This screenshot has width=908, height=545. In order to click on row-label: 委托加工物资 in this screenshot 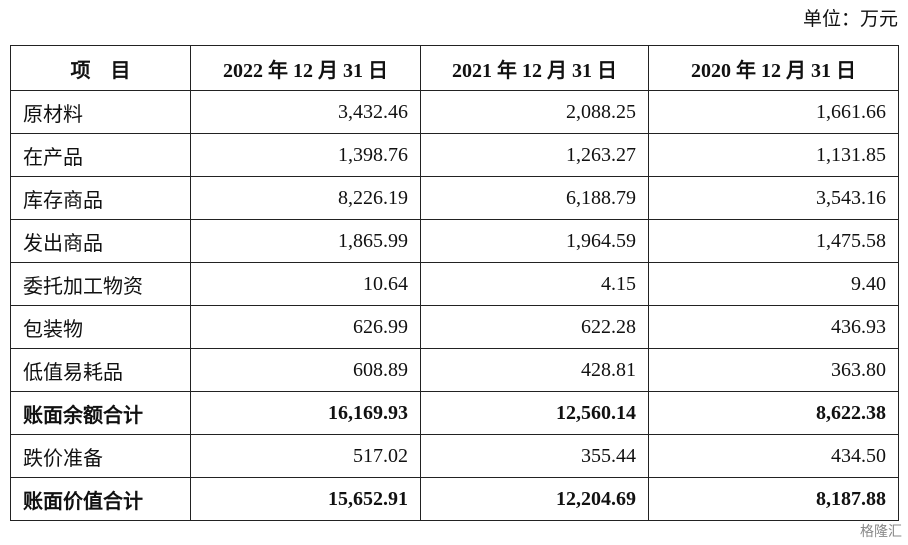, I will do `click(100, 284)`.